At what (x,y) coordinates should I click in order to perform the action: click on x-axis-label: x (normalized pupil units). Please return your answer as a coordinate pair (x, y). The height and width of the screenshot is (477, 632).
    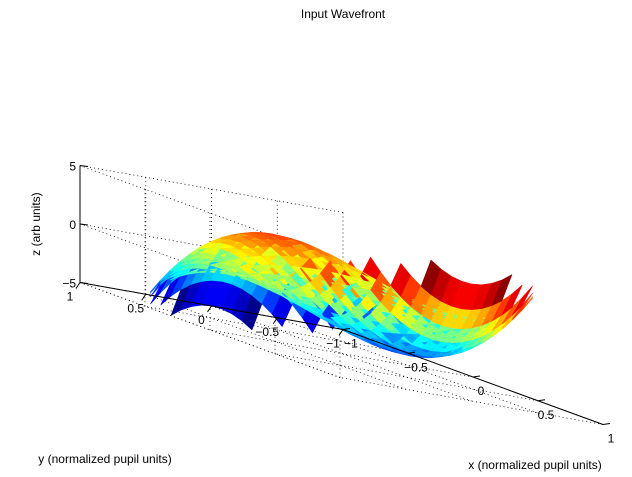
    Looking at the image, I should click on (534, 465).